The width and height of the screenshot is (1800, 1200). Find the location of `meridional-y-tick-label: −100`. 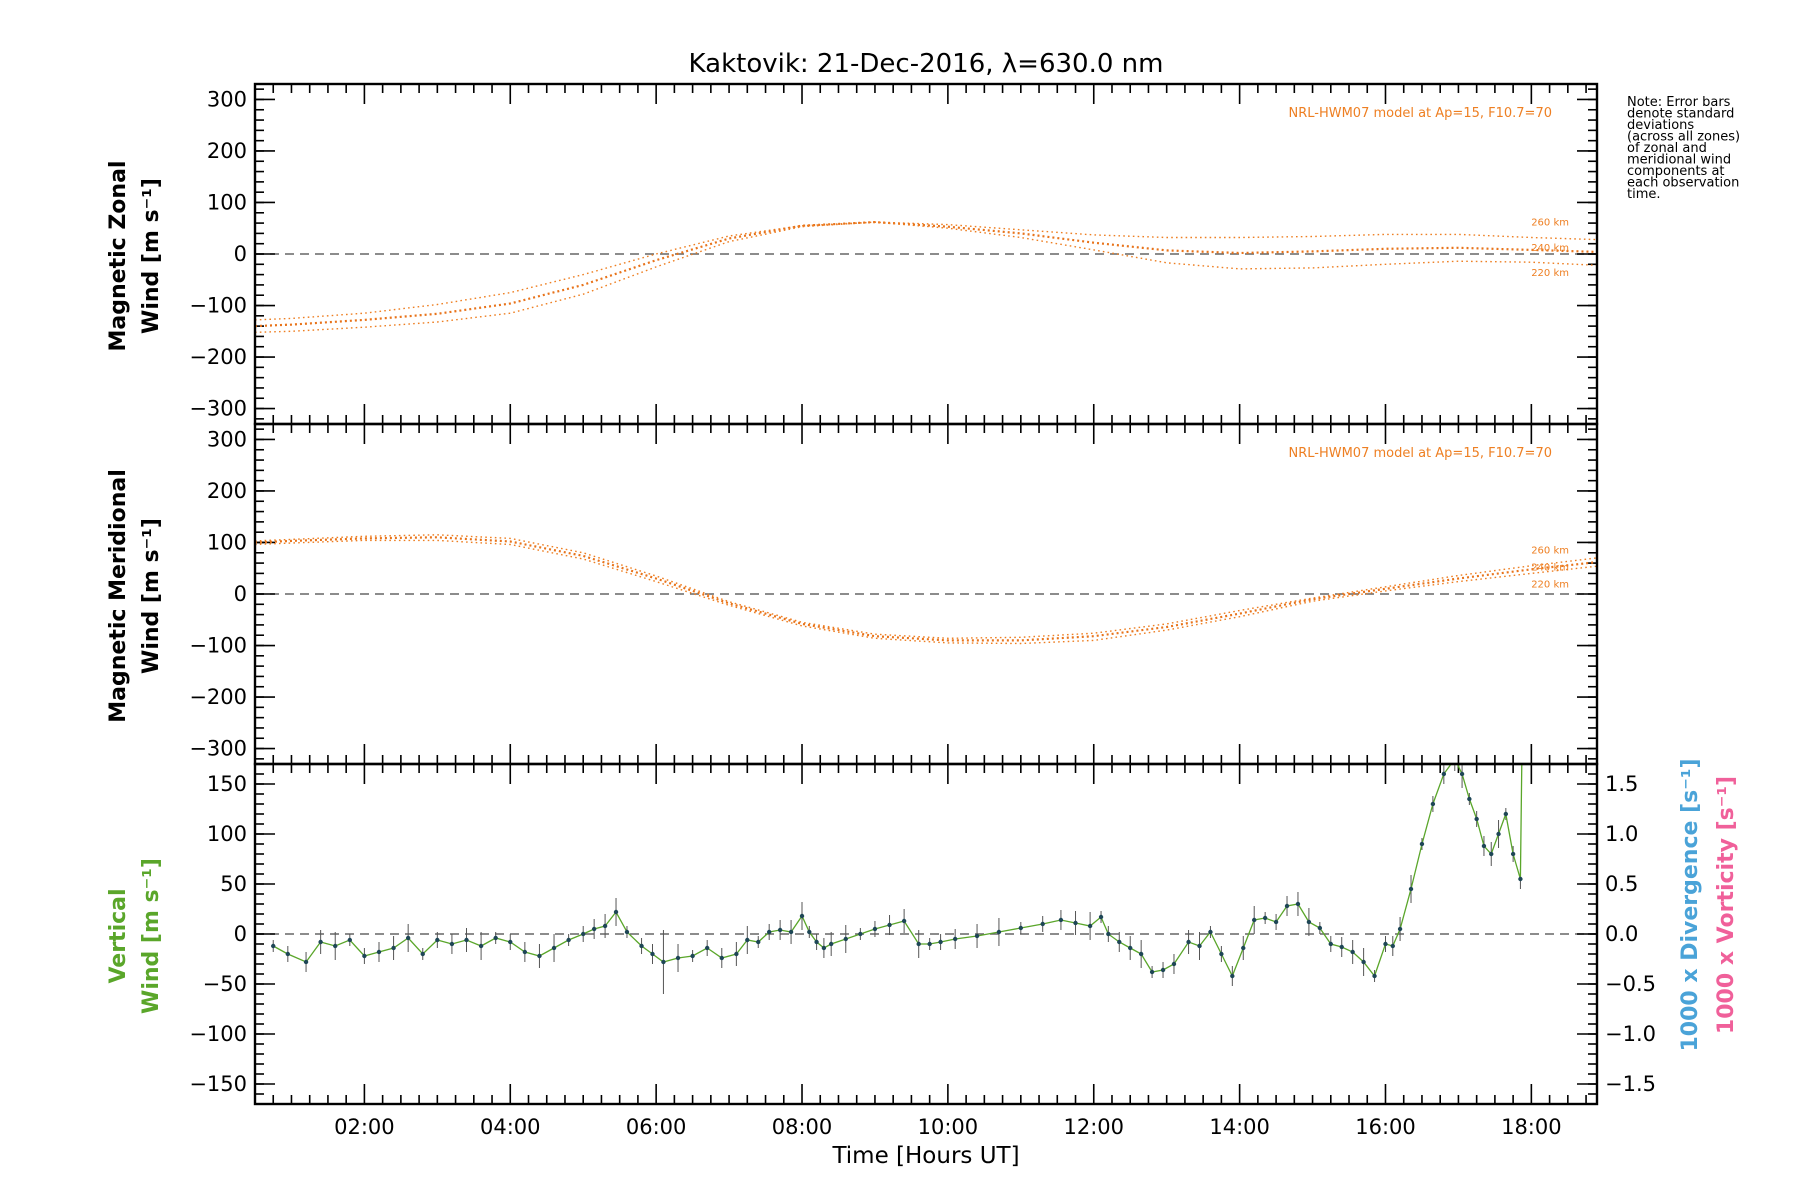

meridional-y-tick-label: −100 is located at coordinates (218, 646).